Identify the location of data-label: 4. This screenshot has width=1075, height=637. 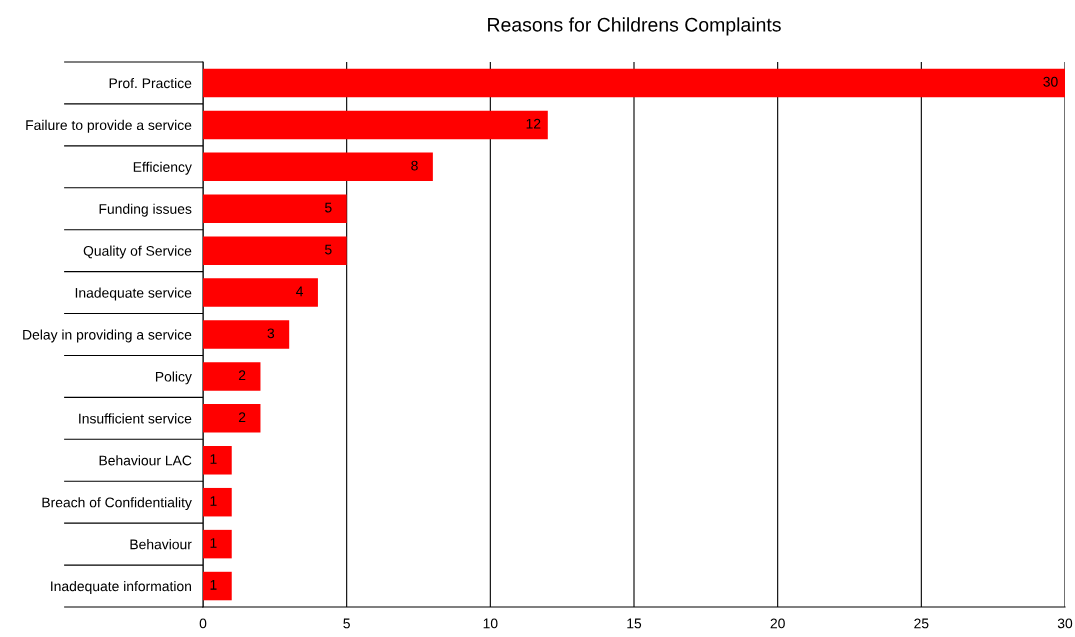
(300, 291).